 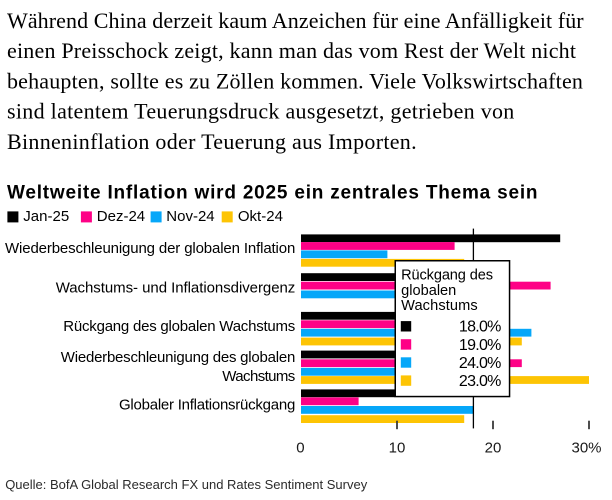 What do you see at coordinates (428, 291) in the screenshot?
I see `svg-text: globalen` at bounding box center [428, 291].